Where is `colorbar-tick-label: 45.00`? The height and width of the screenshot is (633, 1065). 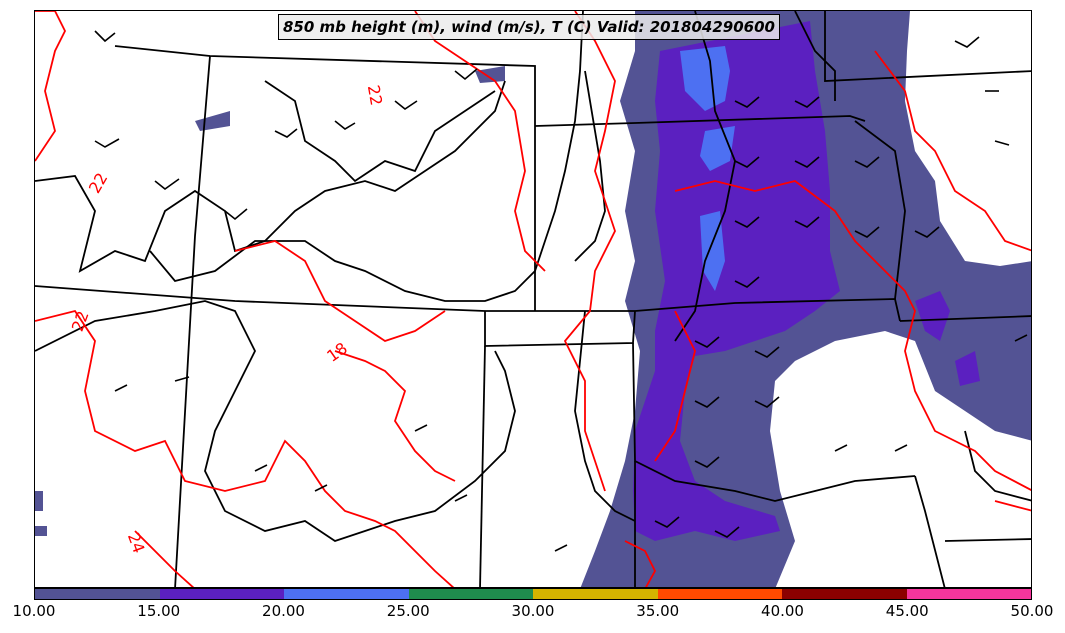 colorbar-tick-label: 45.00 is located at coordinates (907, 611).